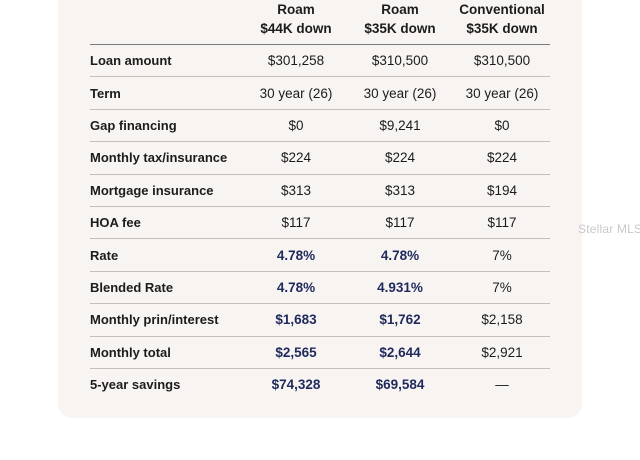 The width and height of the screenshot is (640, 460). I want to click on table-row: Monthly total $2,565 $2,644 $2,921, so click(320, 352).